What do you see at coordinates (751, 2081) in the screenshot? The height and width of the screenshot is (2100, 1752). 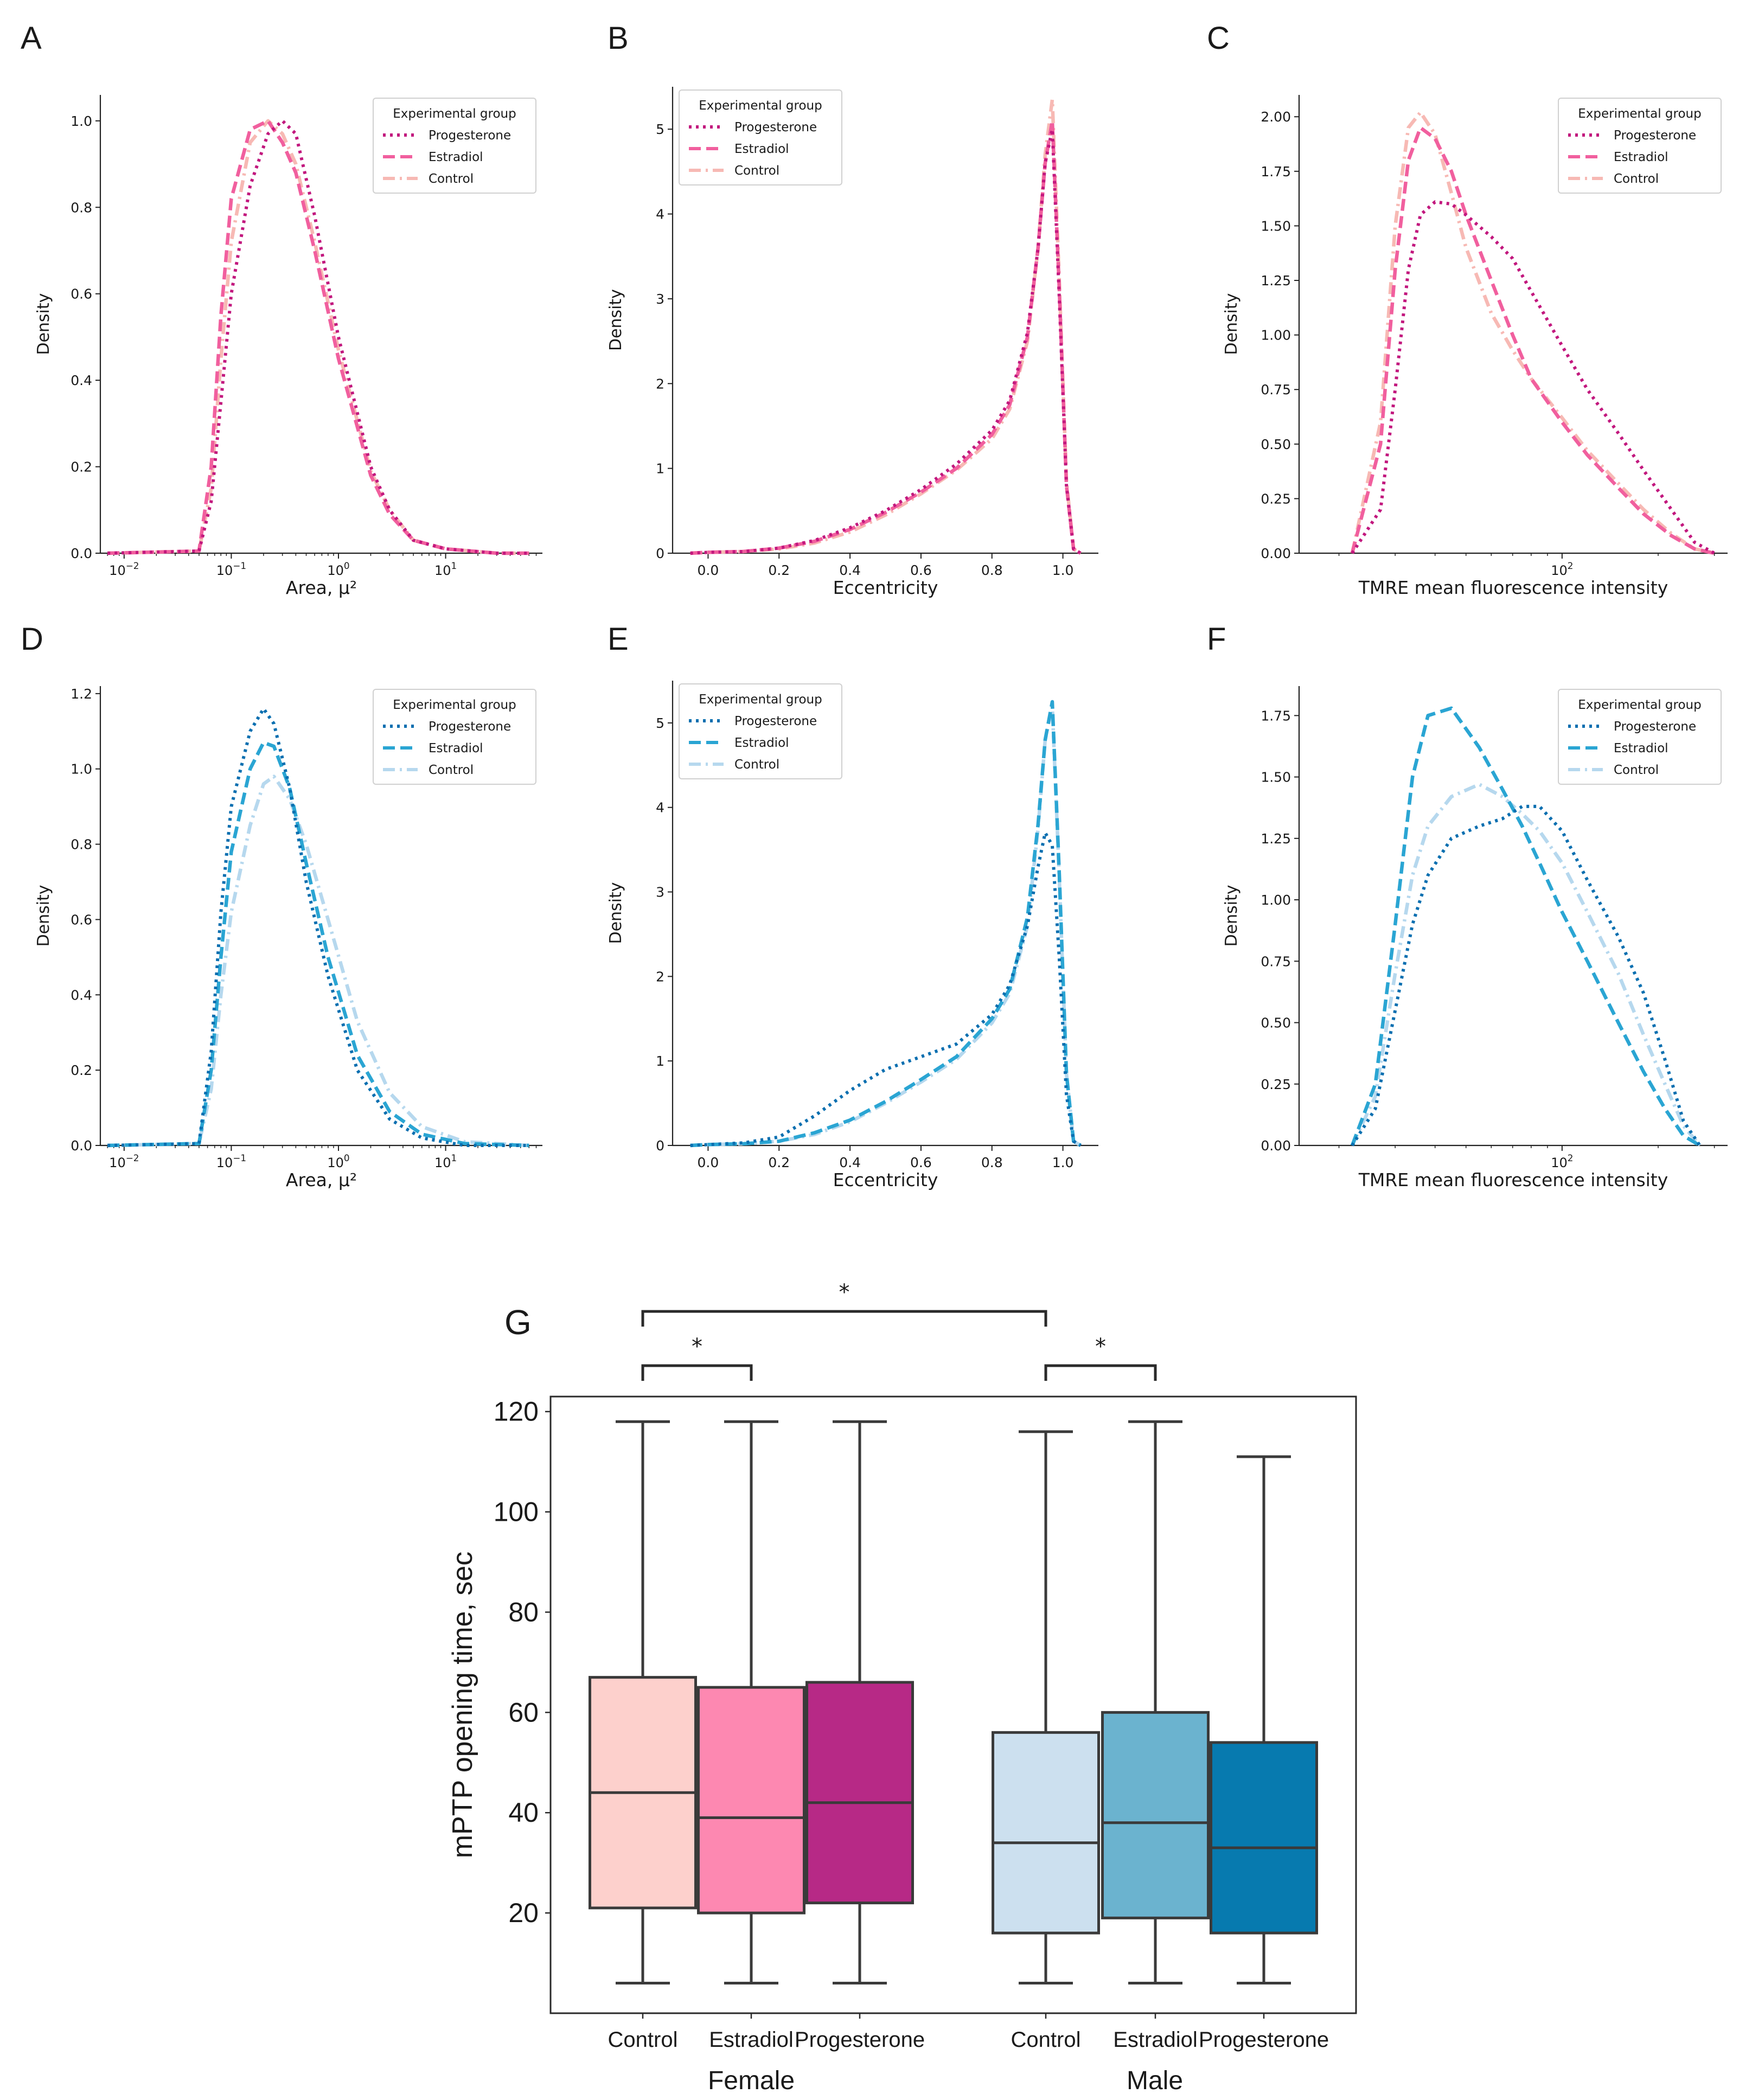 I see `group-label-female: Female` at bounding box center [751, 2081].